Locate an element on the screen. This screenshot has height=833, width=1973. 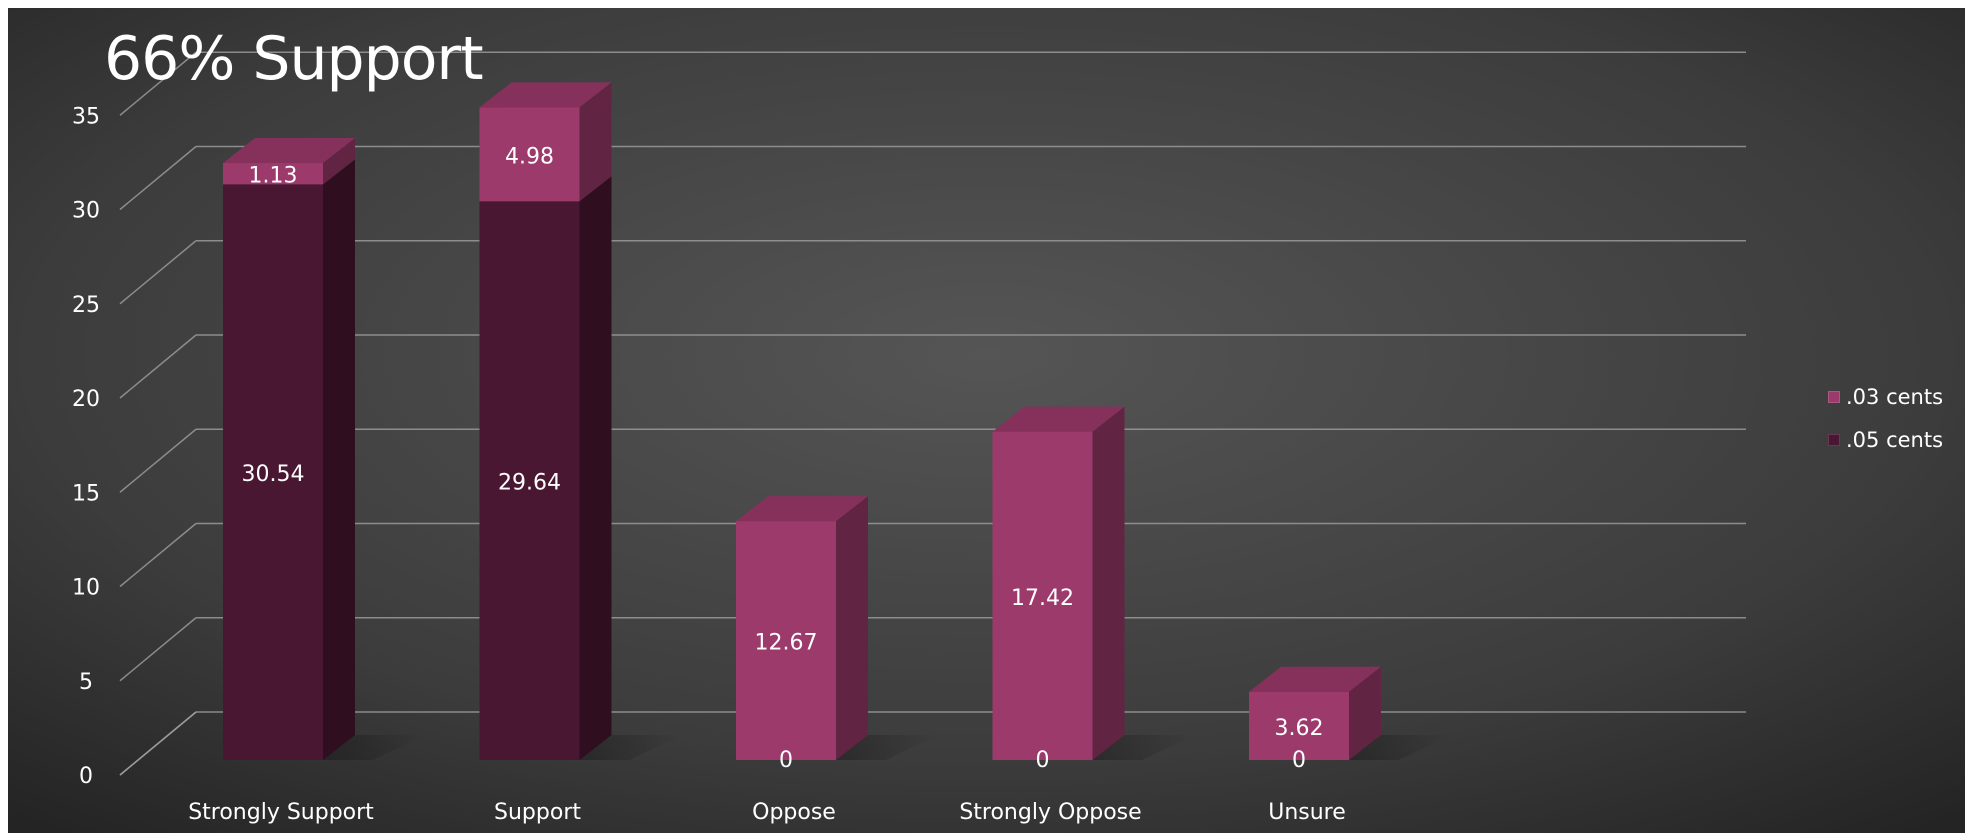
legend-item-series-2: .03 cents is located at coordinates (1885, 397).